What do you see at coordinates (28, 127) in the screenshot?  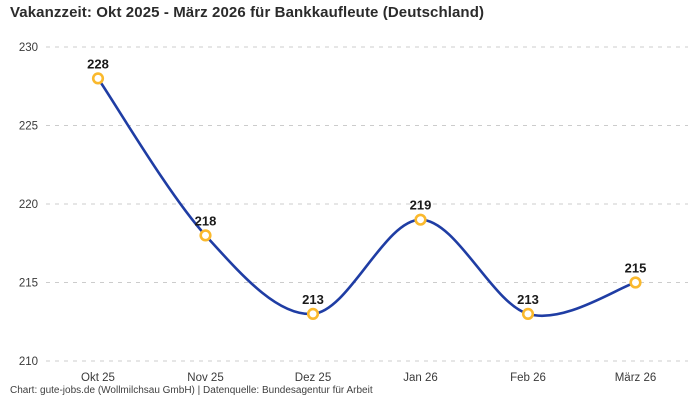 I see `y-tick-label: 225` at bounding box center [28, 127].